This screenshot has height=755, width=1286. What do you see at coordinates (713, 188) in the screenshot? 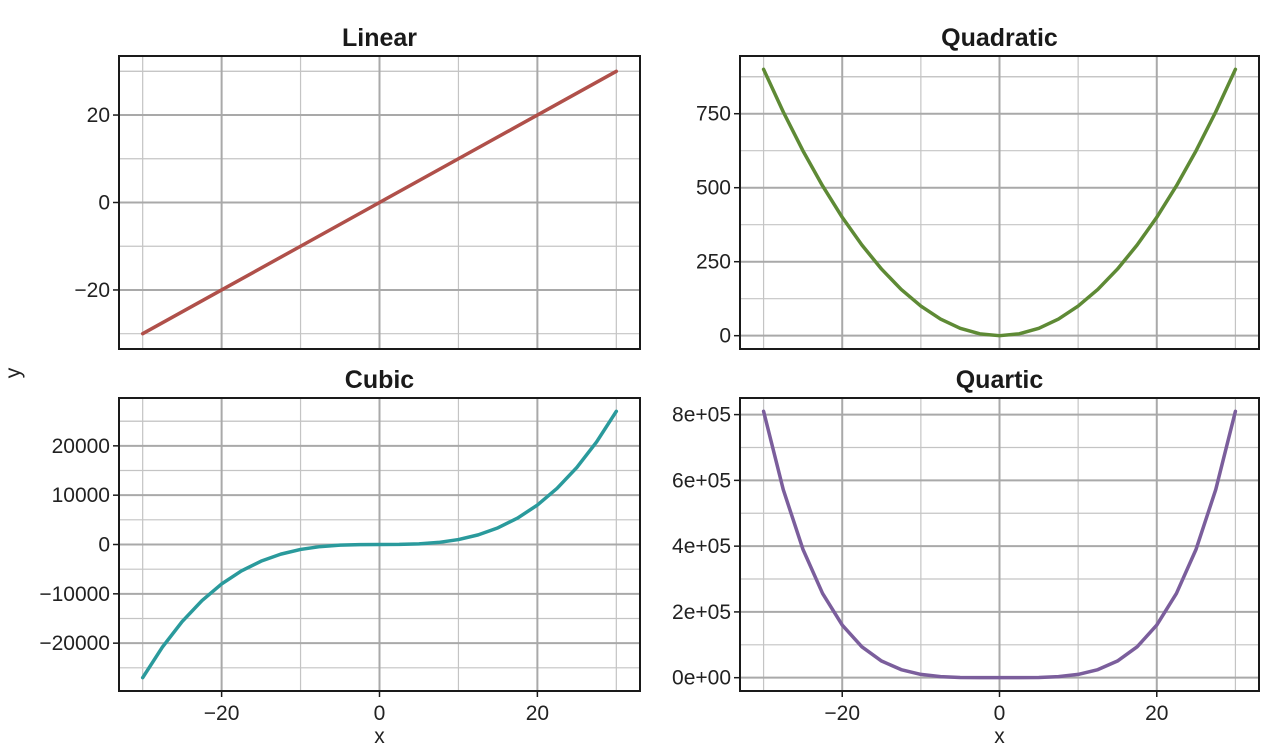
I see `y-tick-label: 500` at bounding box center [713, 188].